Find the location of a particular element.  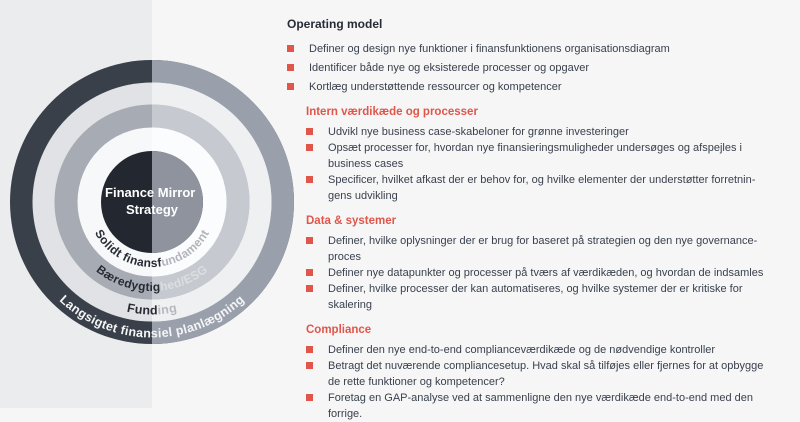

panel-title: Operating model is located at coordinates (335, 24).